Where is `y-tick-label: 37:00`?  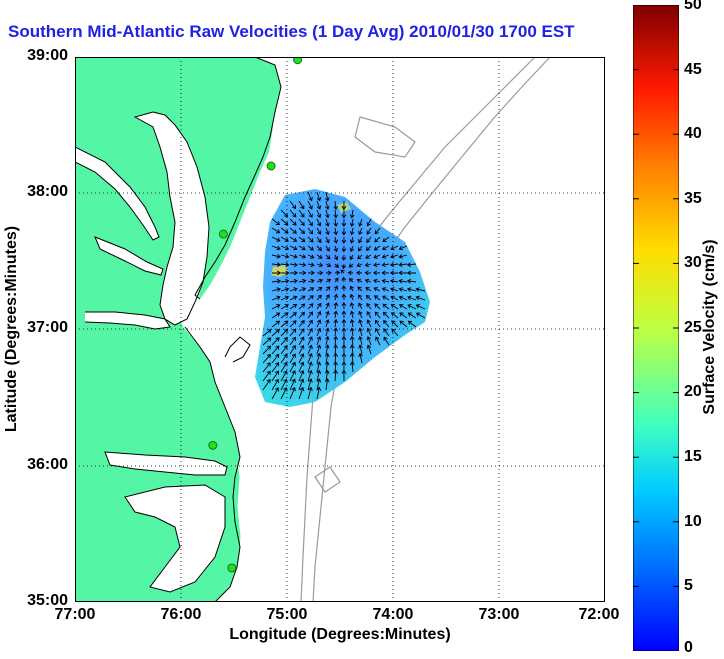
y-tick-label: 37:00 is located at coordinates (47, 327).